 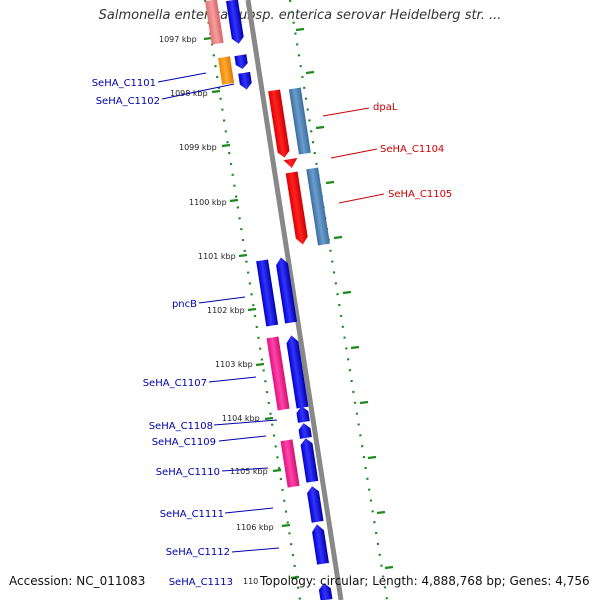 I want to click on feature-block-salmon, so click(x=214, y=22).